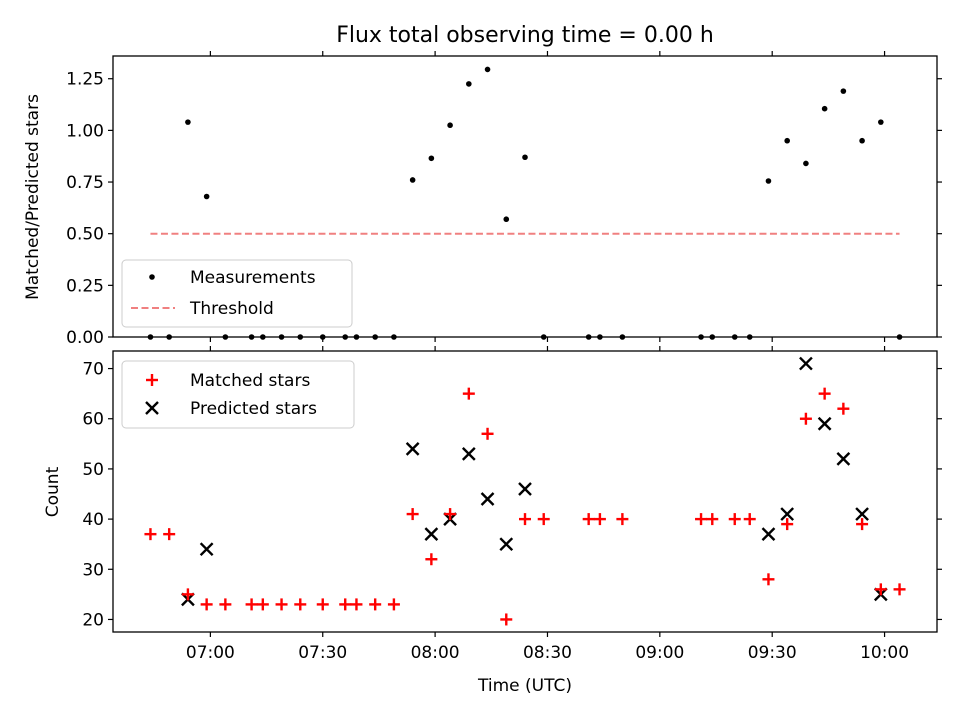 This screenshot has height=720, width=960. Describe the element at coordinates (435, 653) in the screenshot. I see `x-tick-label: 08:00` at that location.